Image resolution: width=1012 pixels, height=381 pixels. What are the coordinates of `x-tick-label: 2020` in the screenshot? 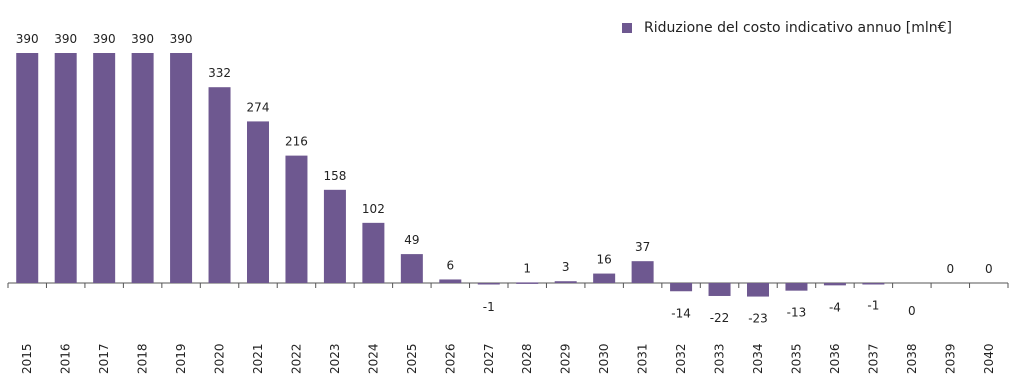 It's located at (220, 358).